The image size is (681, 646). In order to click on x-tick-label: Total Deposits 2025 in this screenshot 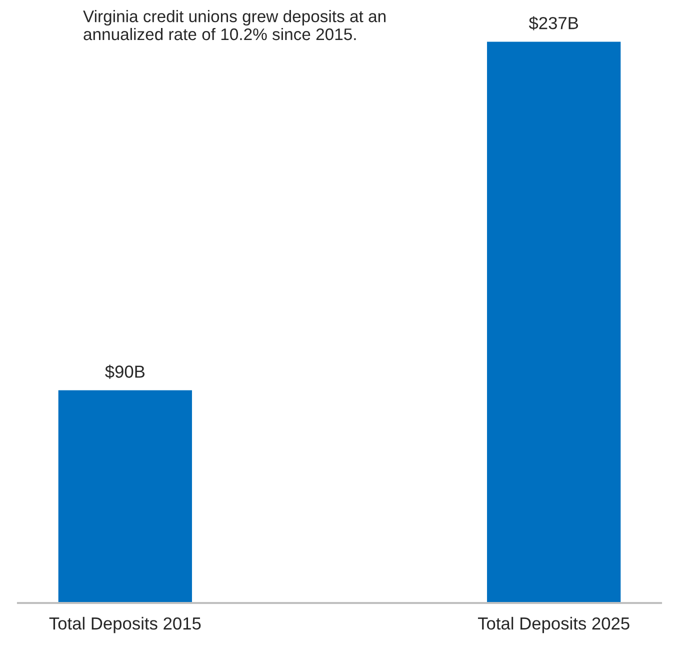, I will do `click(554, 625)`.